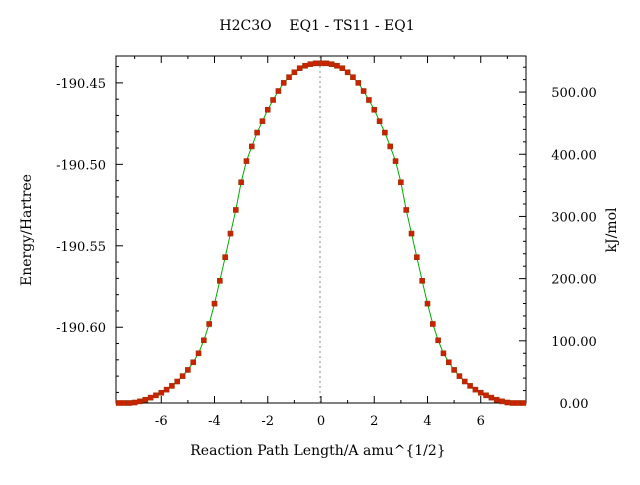 Image resolution: width=640 pixels, height=485 pixels. What do you see at coordinates (574, 217) in the screenshot?
I see `y-right-tick-label: 300.00` at bounding box center [574, 217].